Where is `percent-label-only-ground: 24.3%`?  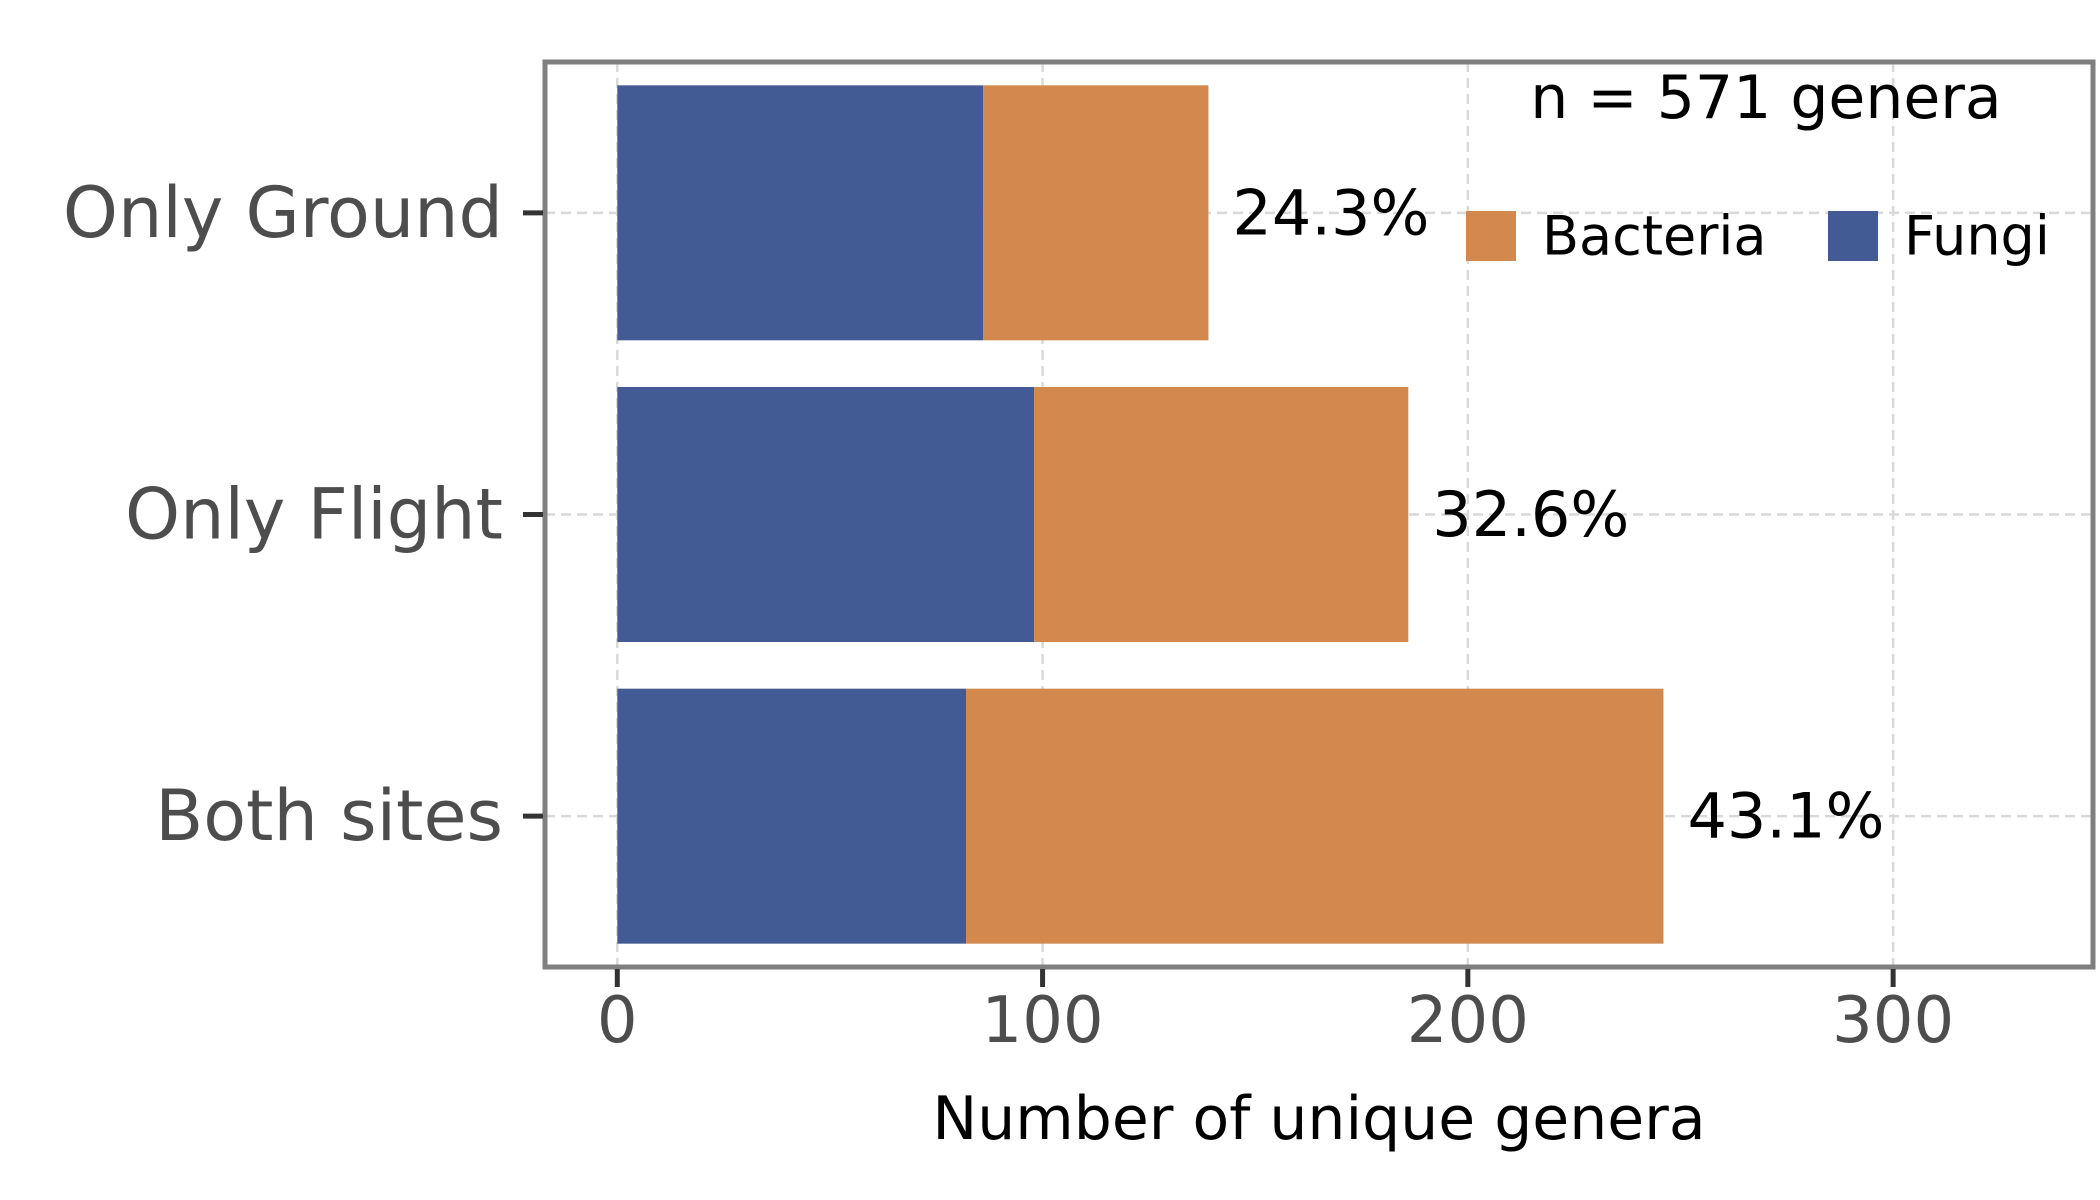 percent-label-only-ground: 24.3% is located at coordinates (1330, 212).